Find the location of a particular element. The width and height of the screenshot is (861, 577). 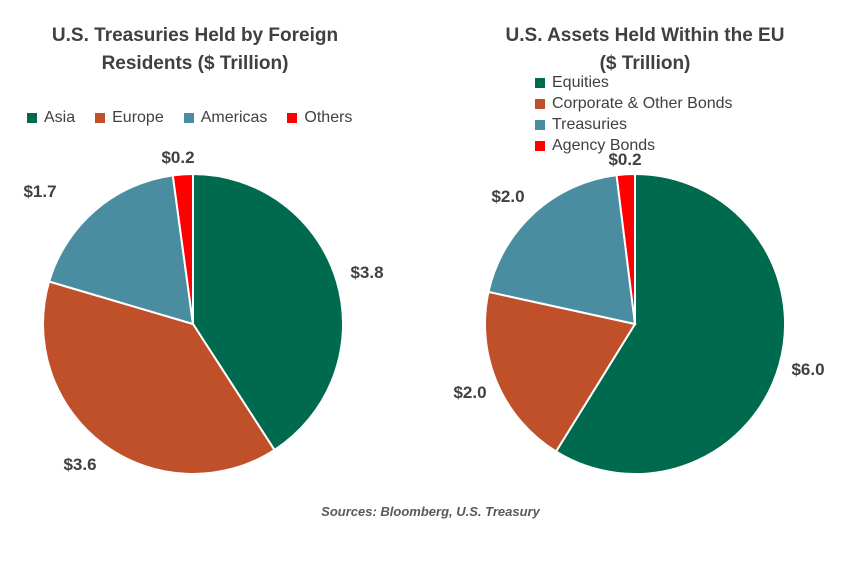

chart1-data-label: $0.2 is located at coordinates (177, 157).